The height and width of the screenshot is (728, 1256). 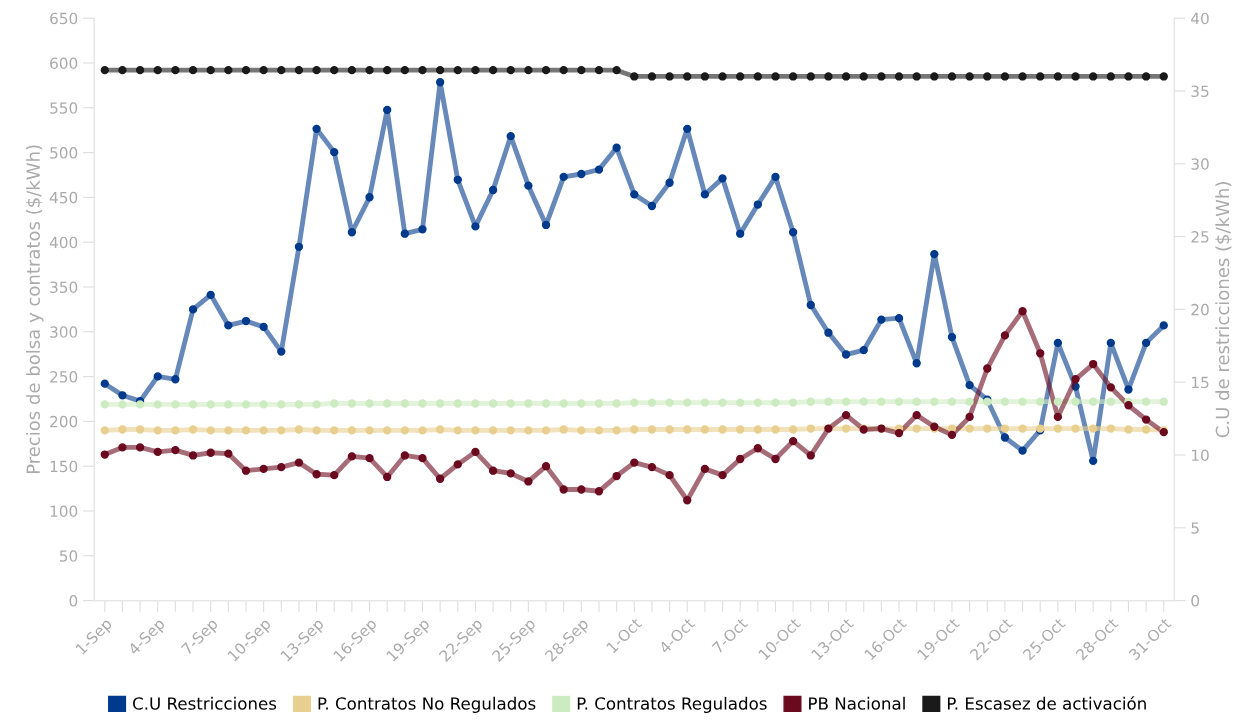 What do you see at coordinates (64, 287) in the screenshot?
I see `y-tick-label: 350` at bounding box center [64, 287].